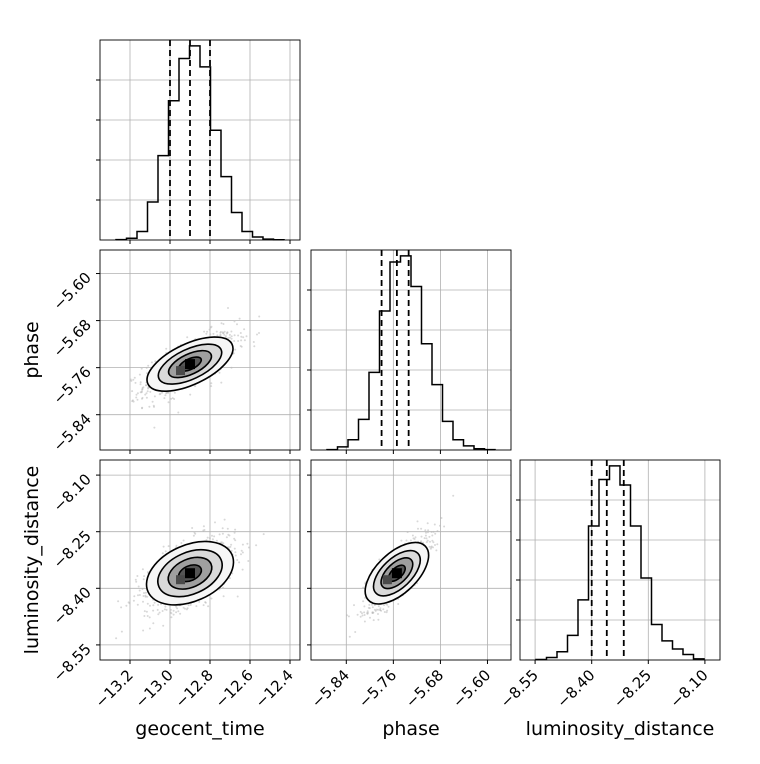 This screenshot has width=760, height=764. What do you see at coordinates (72, 549) in the screenshot?
I see `ytick-label-luminosity_distance-2: −8.25` at bounding box center [72, 549].